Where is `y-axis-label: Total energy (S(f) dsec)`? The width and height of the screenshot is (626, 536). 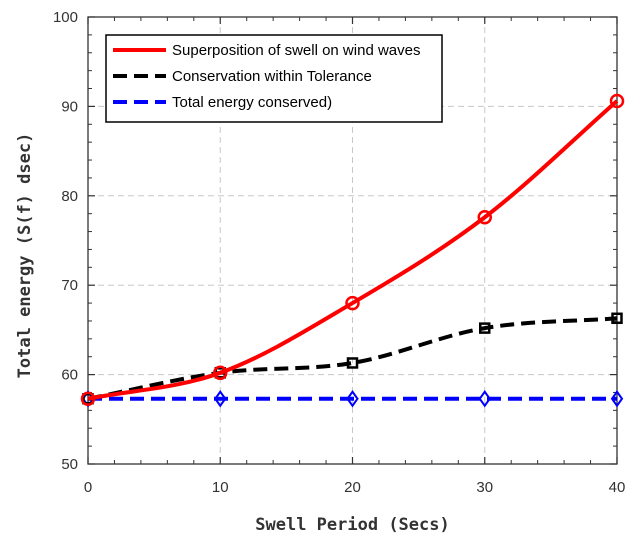
y-axis-label: Total energy (S(f) dsec) is located at coordinates (25, 256).